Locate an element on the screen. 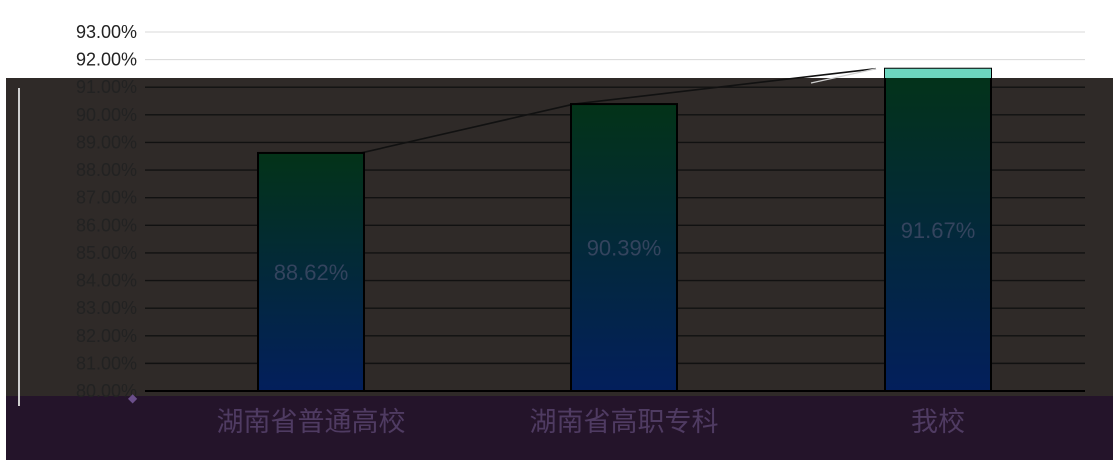 The image size is (1113, 465). y-tick-label: 81.00% is located at coordinates (106, 363).